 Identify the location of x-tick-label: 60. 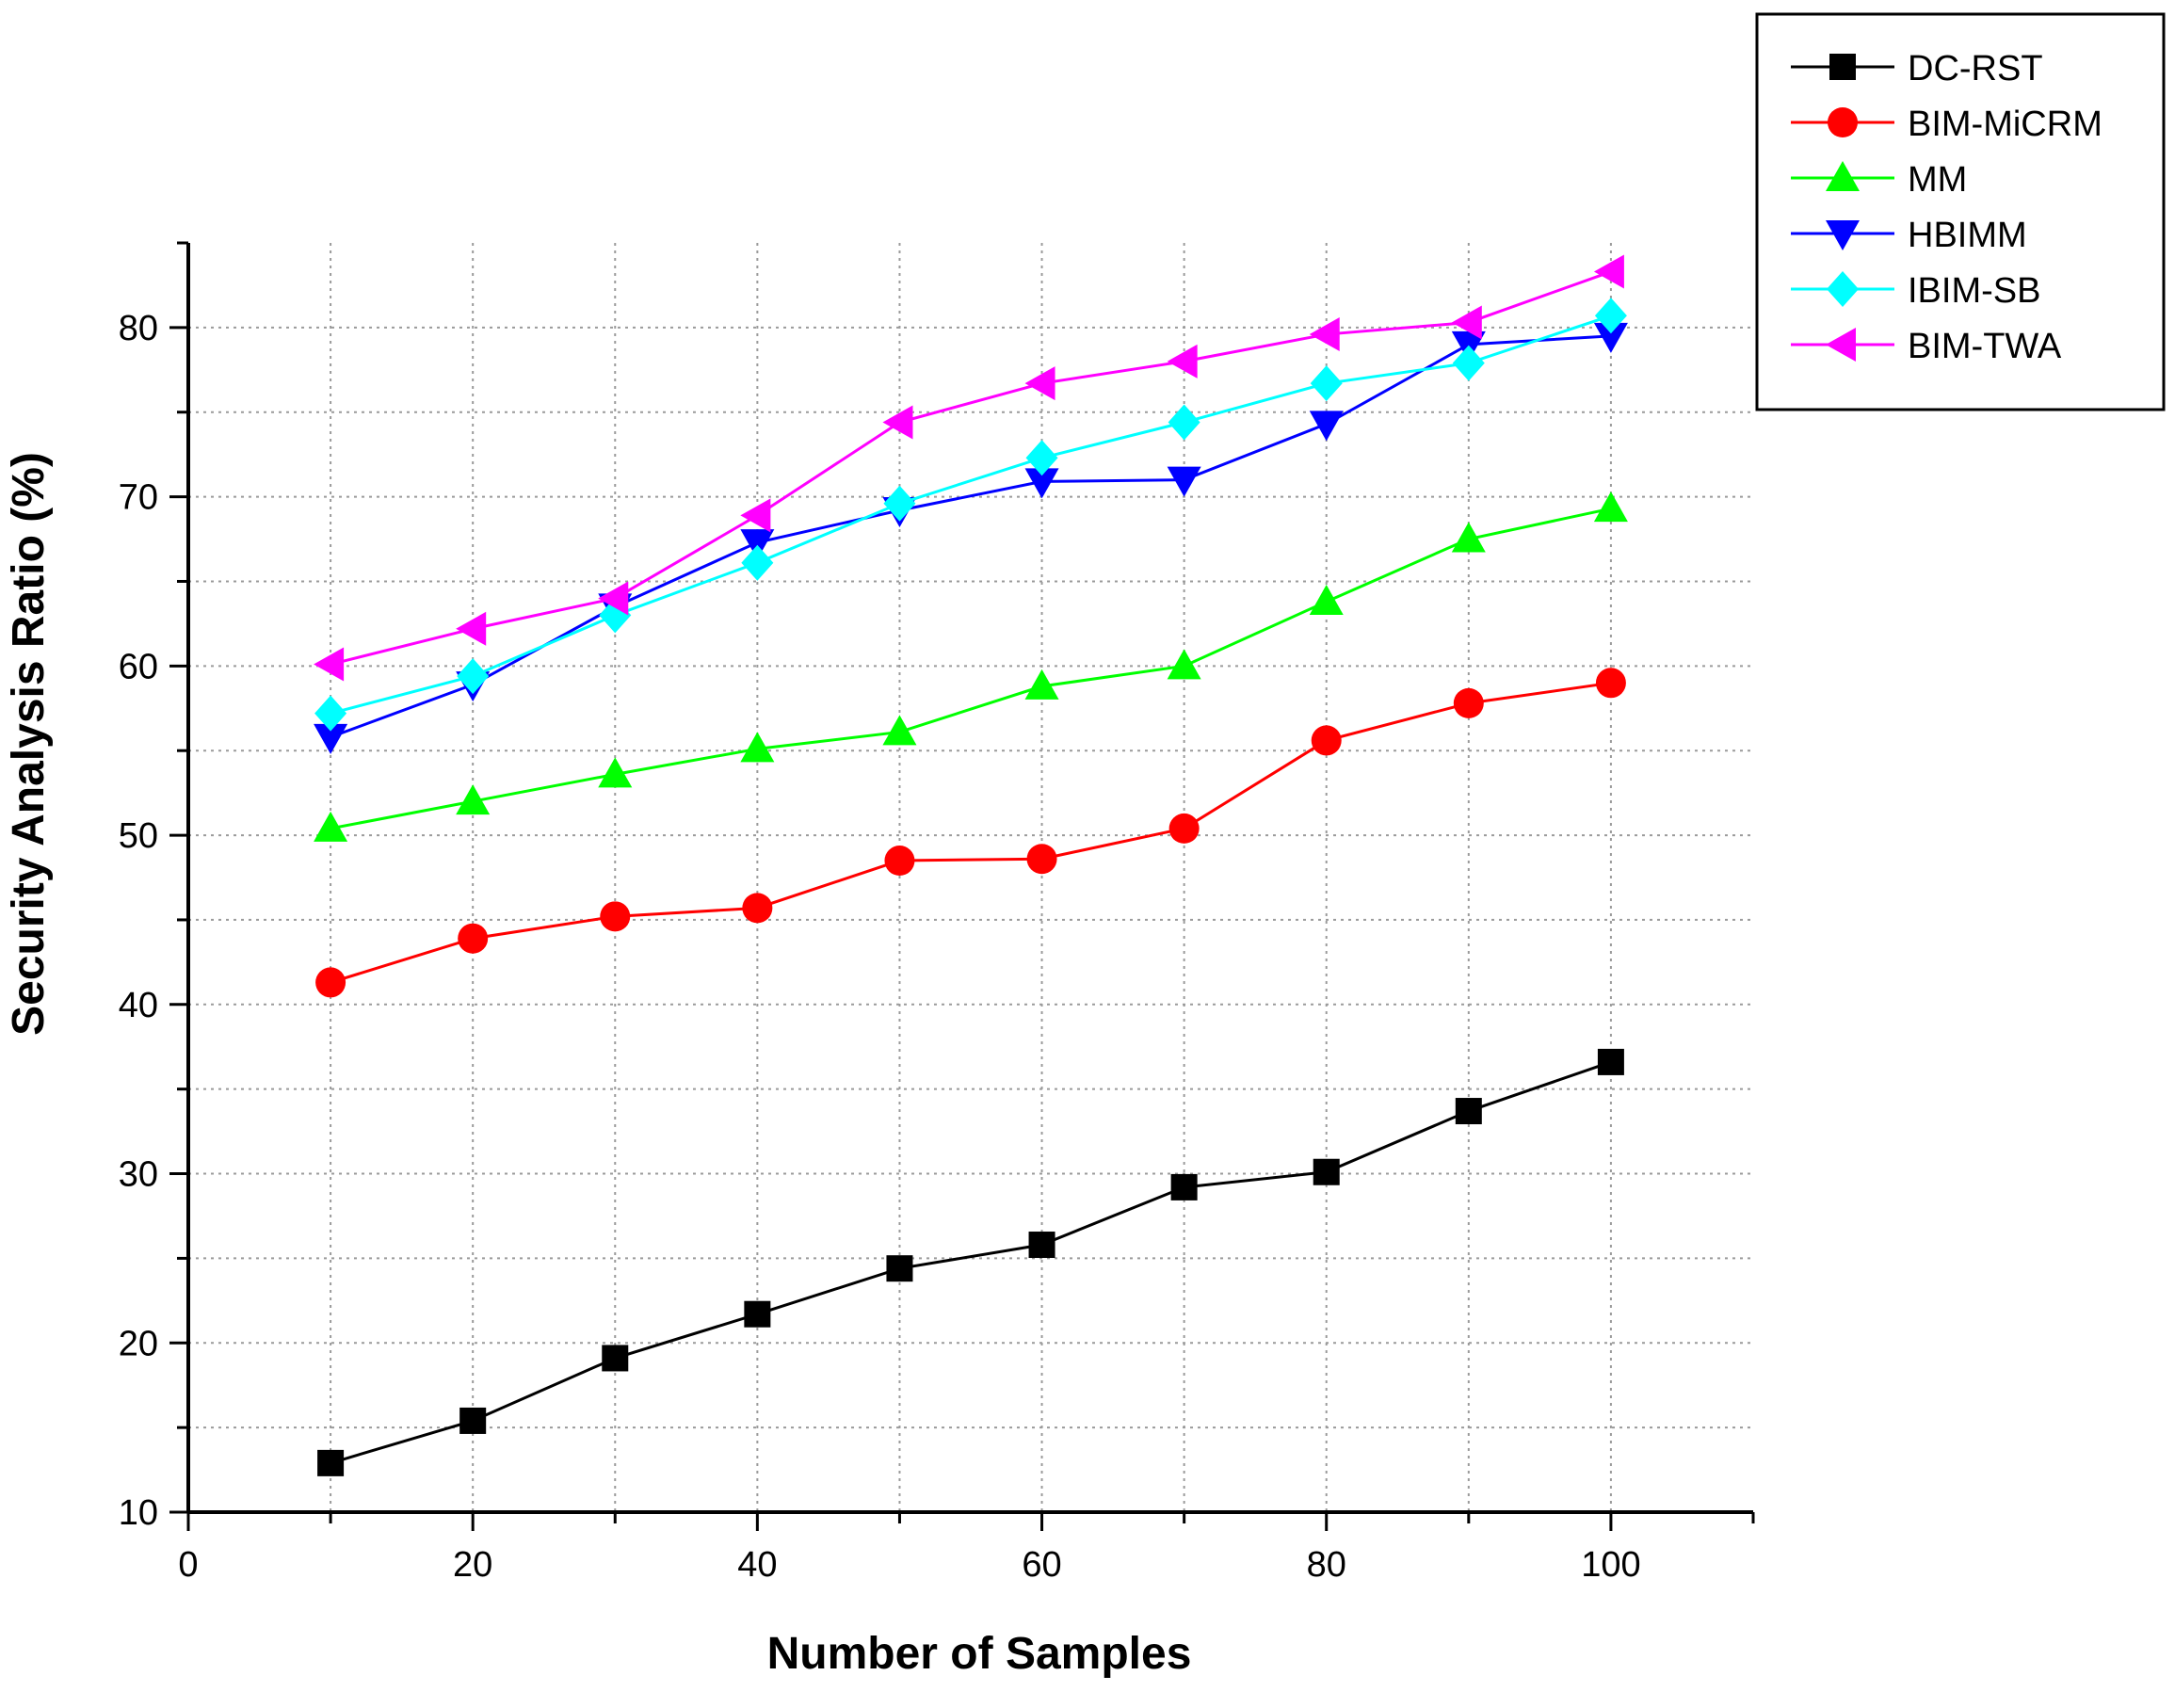
(1041, 1565).